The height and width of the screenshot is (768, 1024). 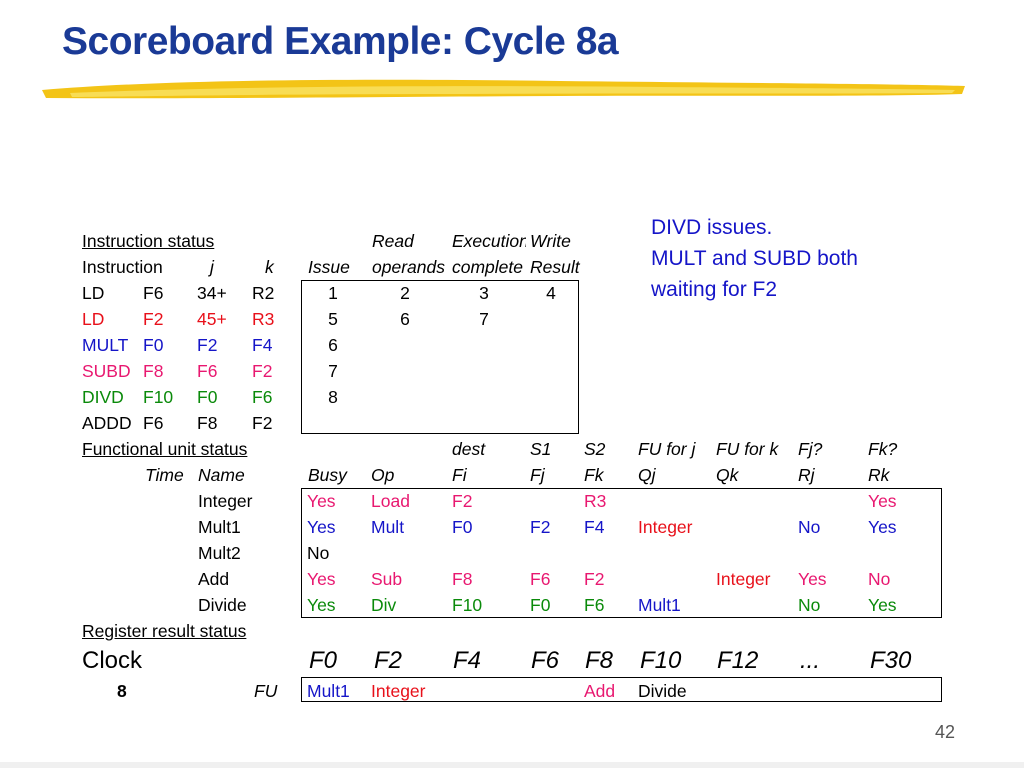 What do you see at coordinates (148, 241) in the screenshot?
I see `instruction-status-label: Instruction status` at bounding box center [148, 241].